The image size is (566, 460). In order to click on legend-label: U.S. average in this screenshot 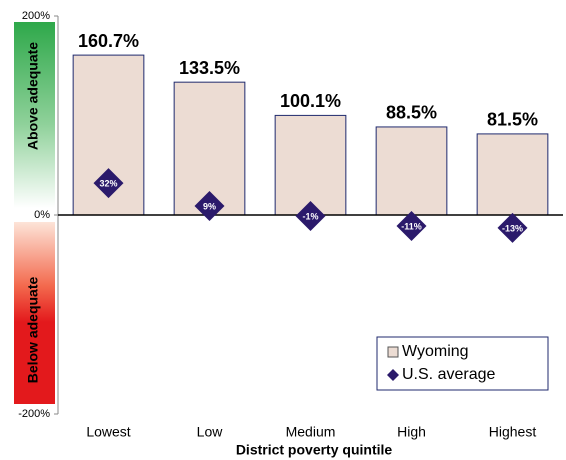, I will do `click(448, 374)`.